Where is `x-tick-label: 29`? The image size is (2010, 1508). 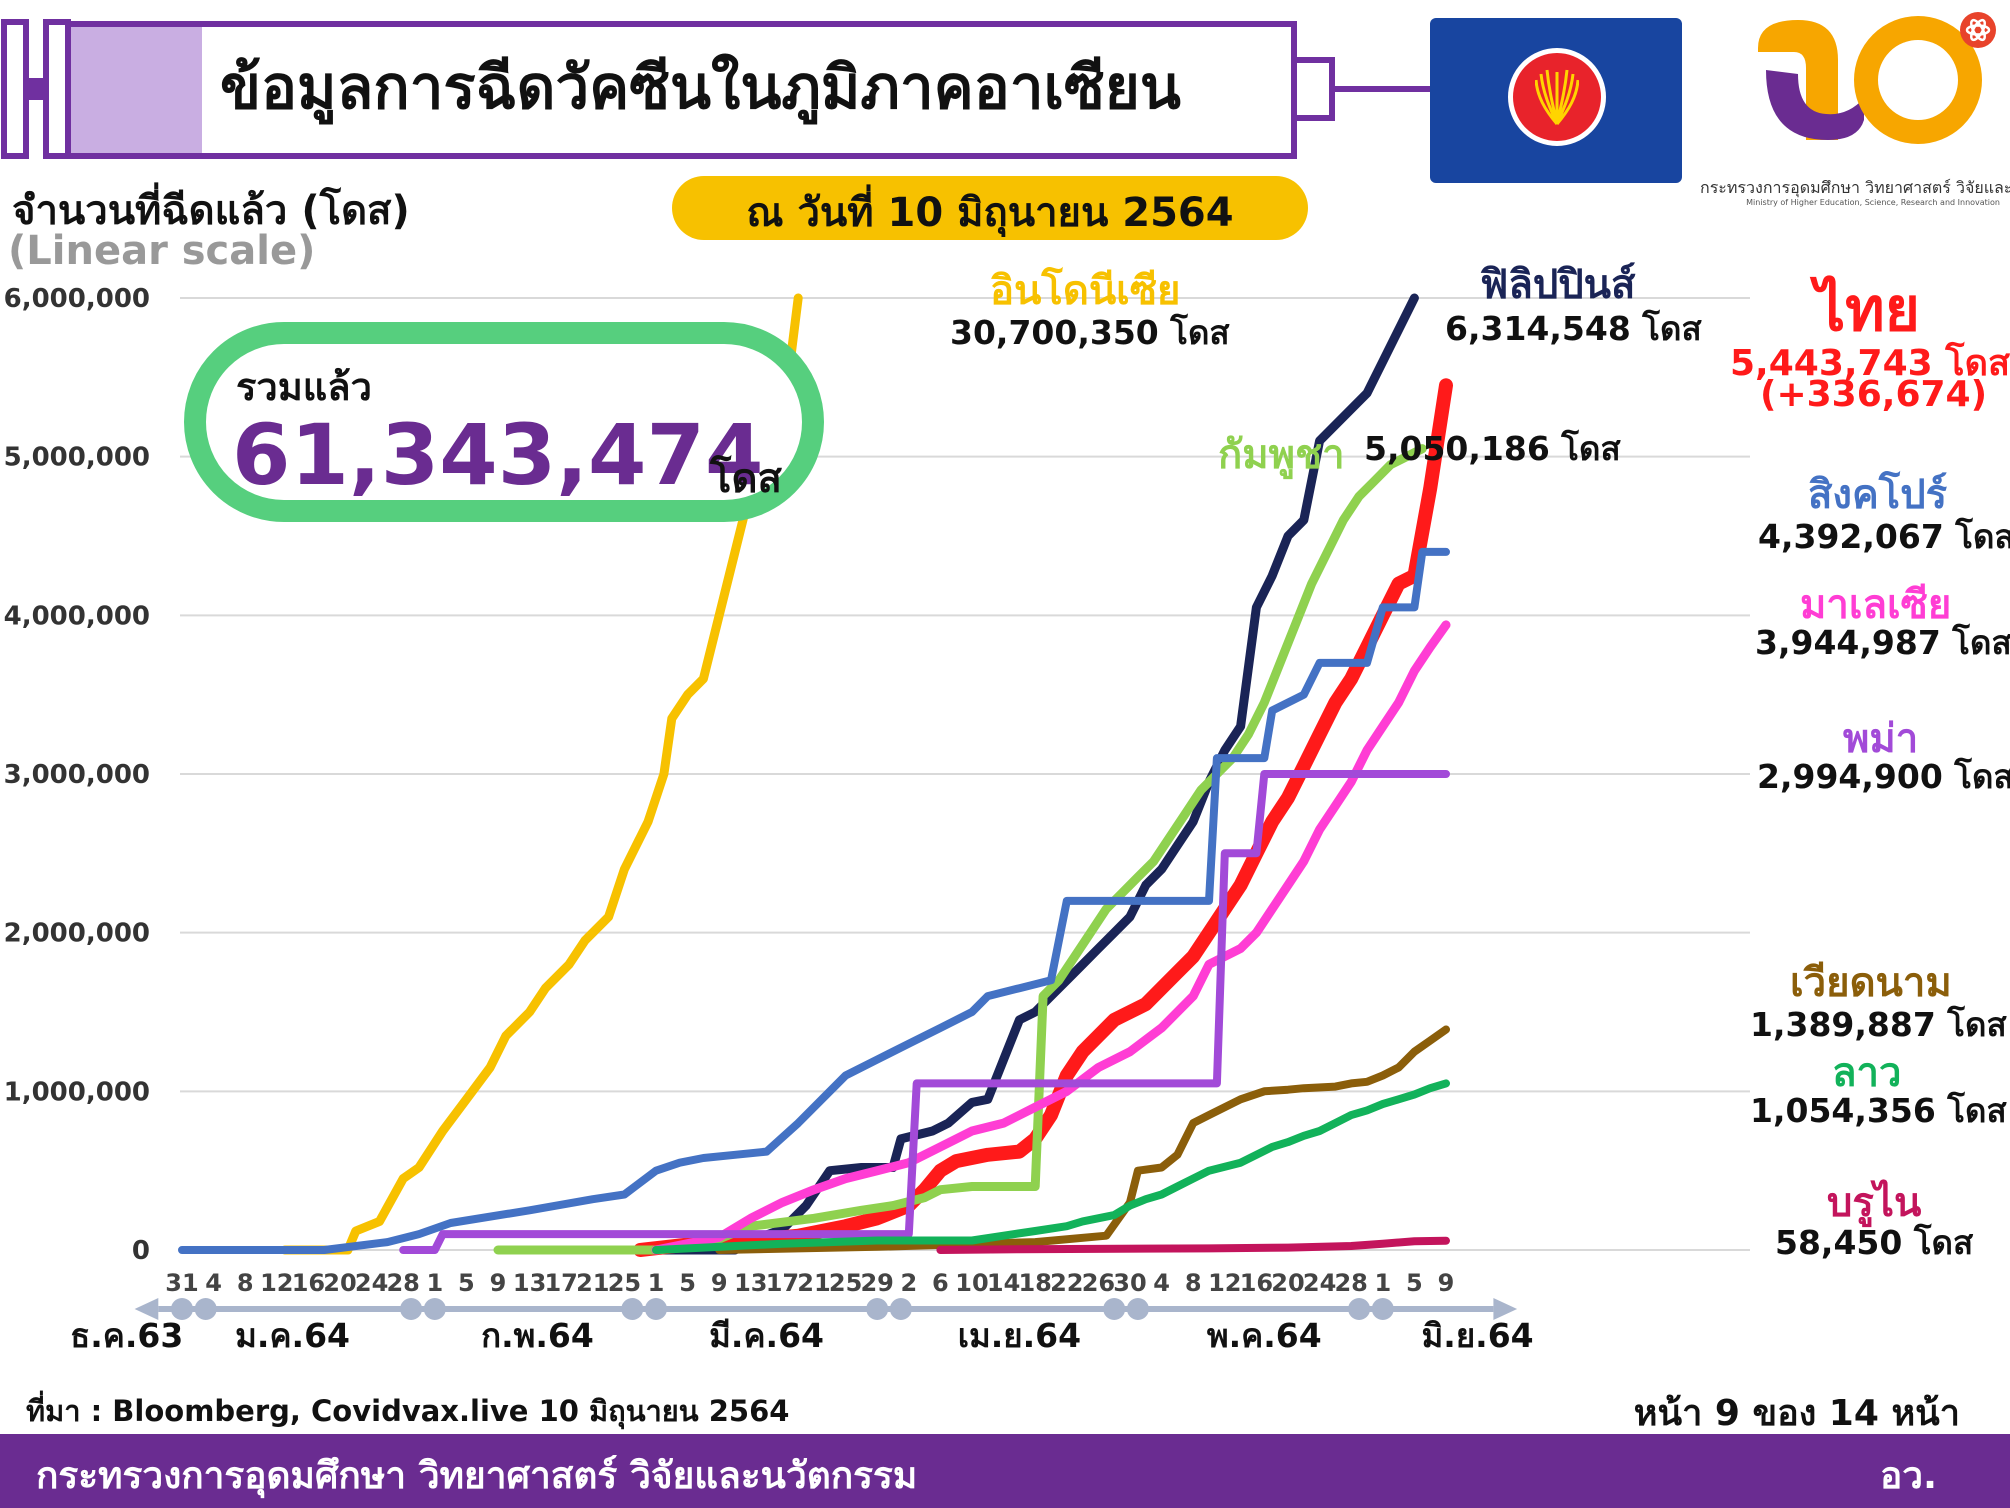 x-tick-label: 29 is located at coordinates (876, 1283).